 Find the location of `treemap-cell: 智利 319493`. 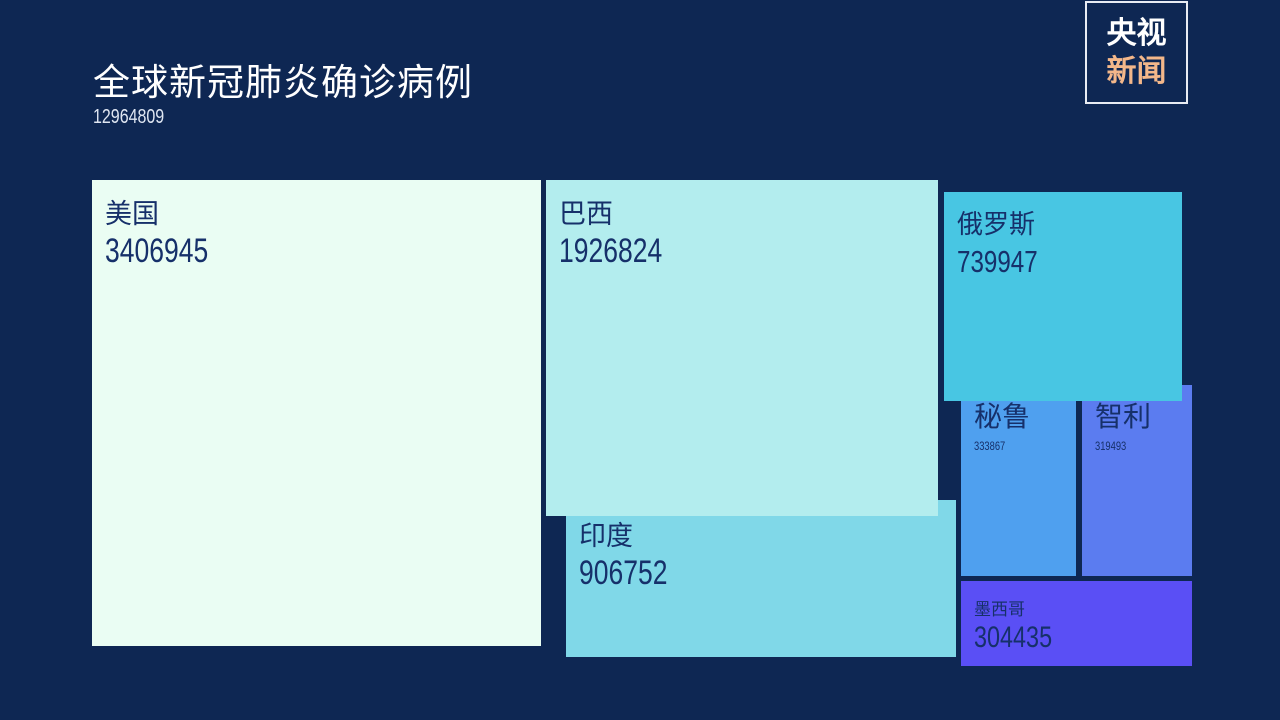

treemap-cell: 智利 319493 is located at coordinates (1137, 480).